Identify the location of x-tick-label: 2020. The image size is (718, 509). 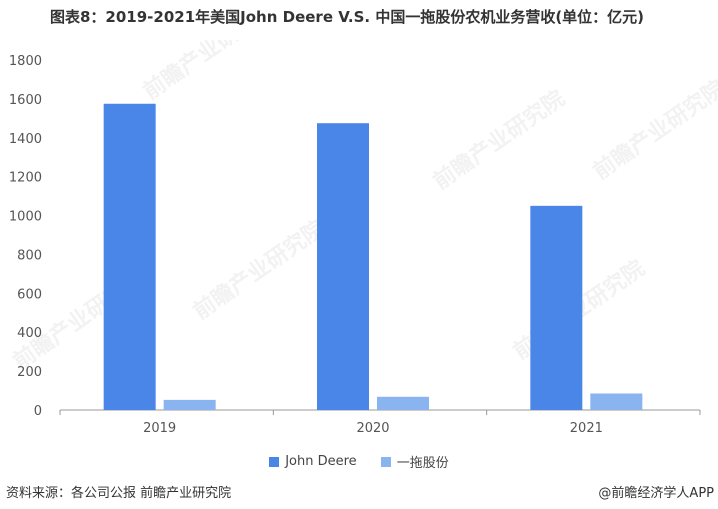
(372, 428).